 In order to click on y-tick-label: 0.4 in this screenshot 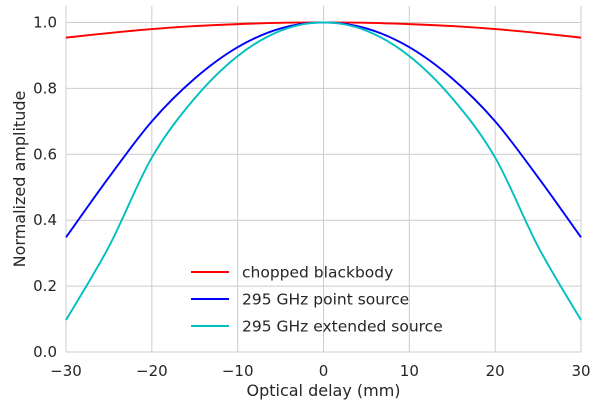, I will do `click(45, 220)`.